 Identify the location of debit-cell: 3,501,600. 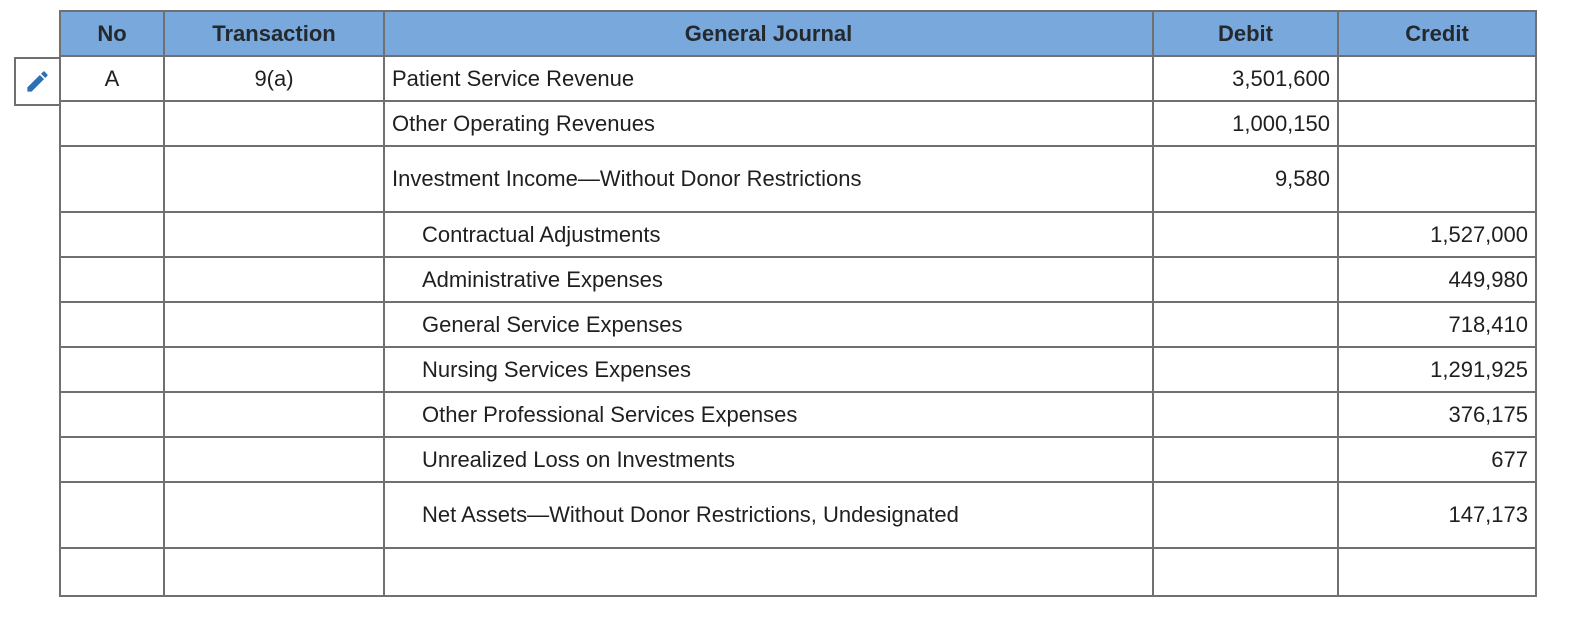
(1245, 78).